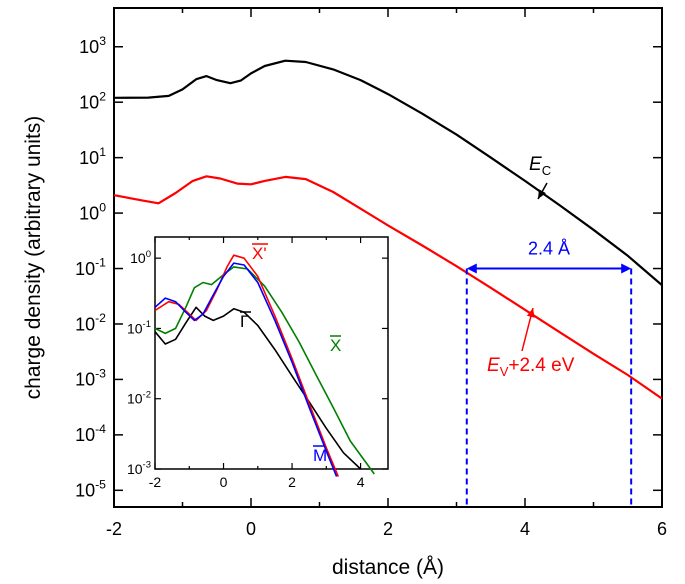 The image size is (685, 584). Describe the element at coordinates (139, 397) in the screenshot. I see `inset-y-tick-label: 10⁻²` at that location.